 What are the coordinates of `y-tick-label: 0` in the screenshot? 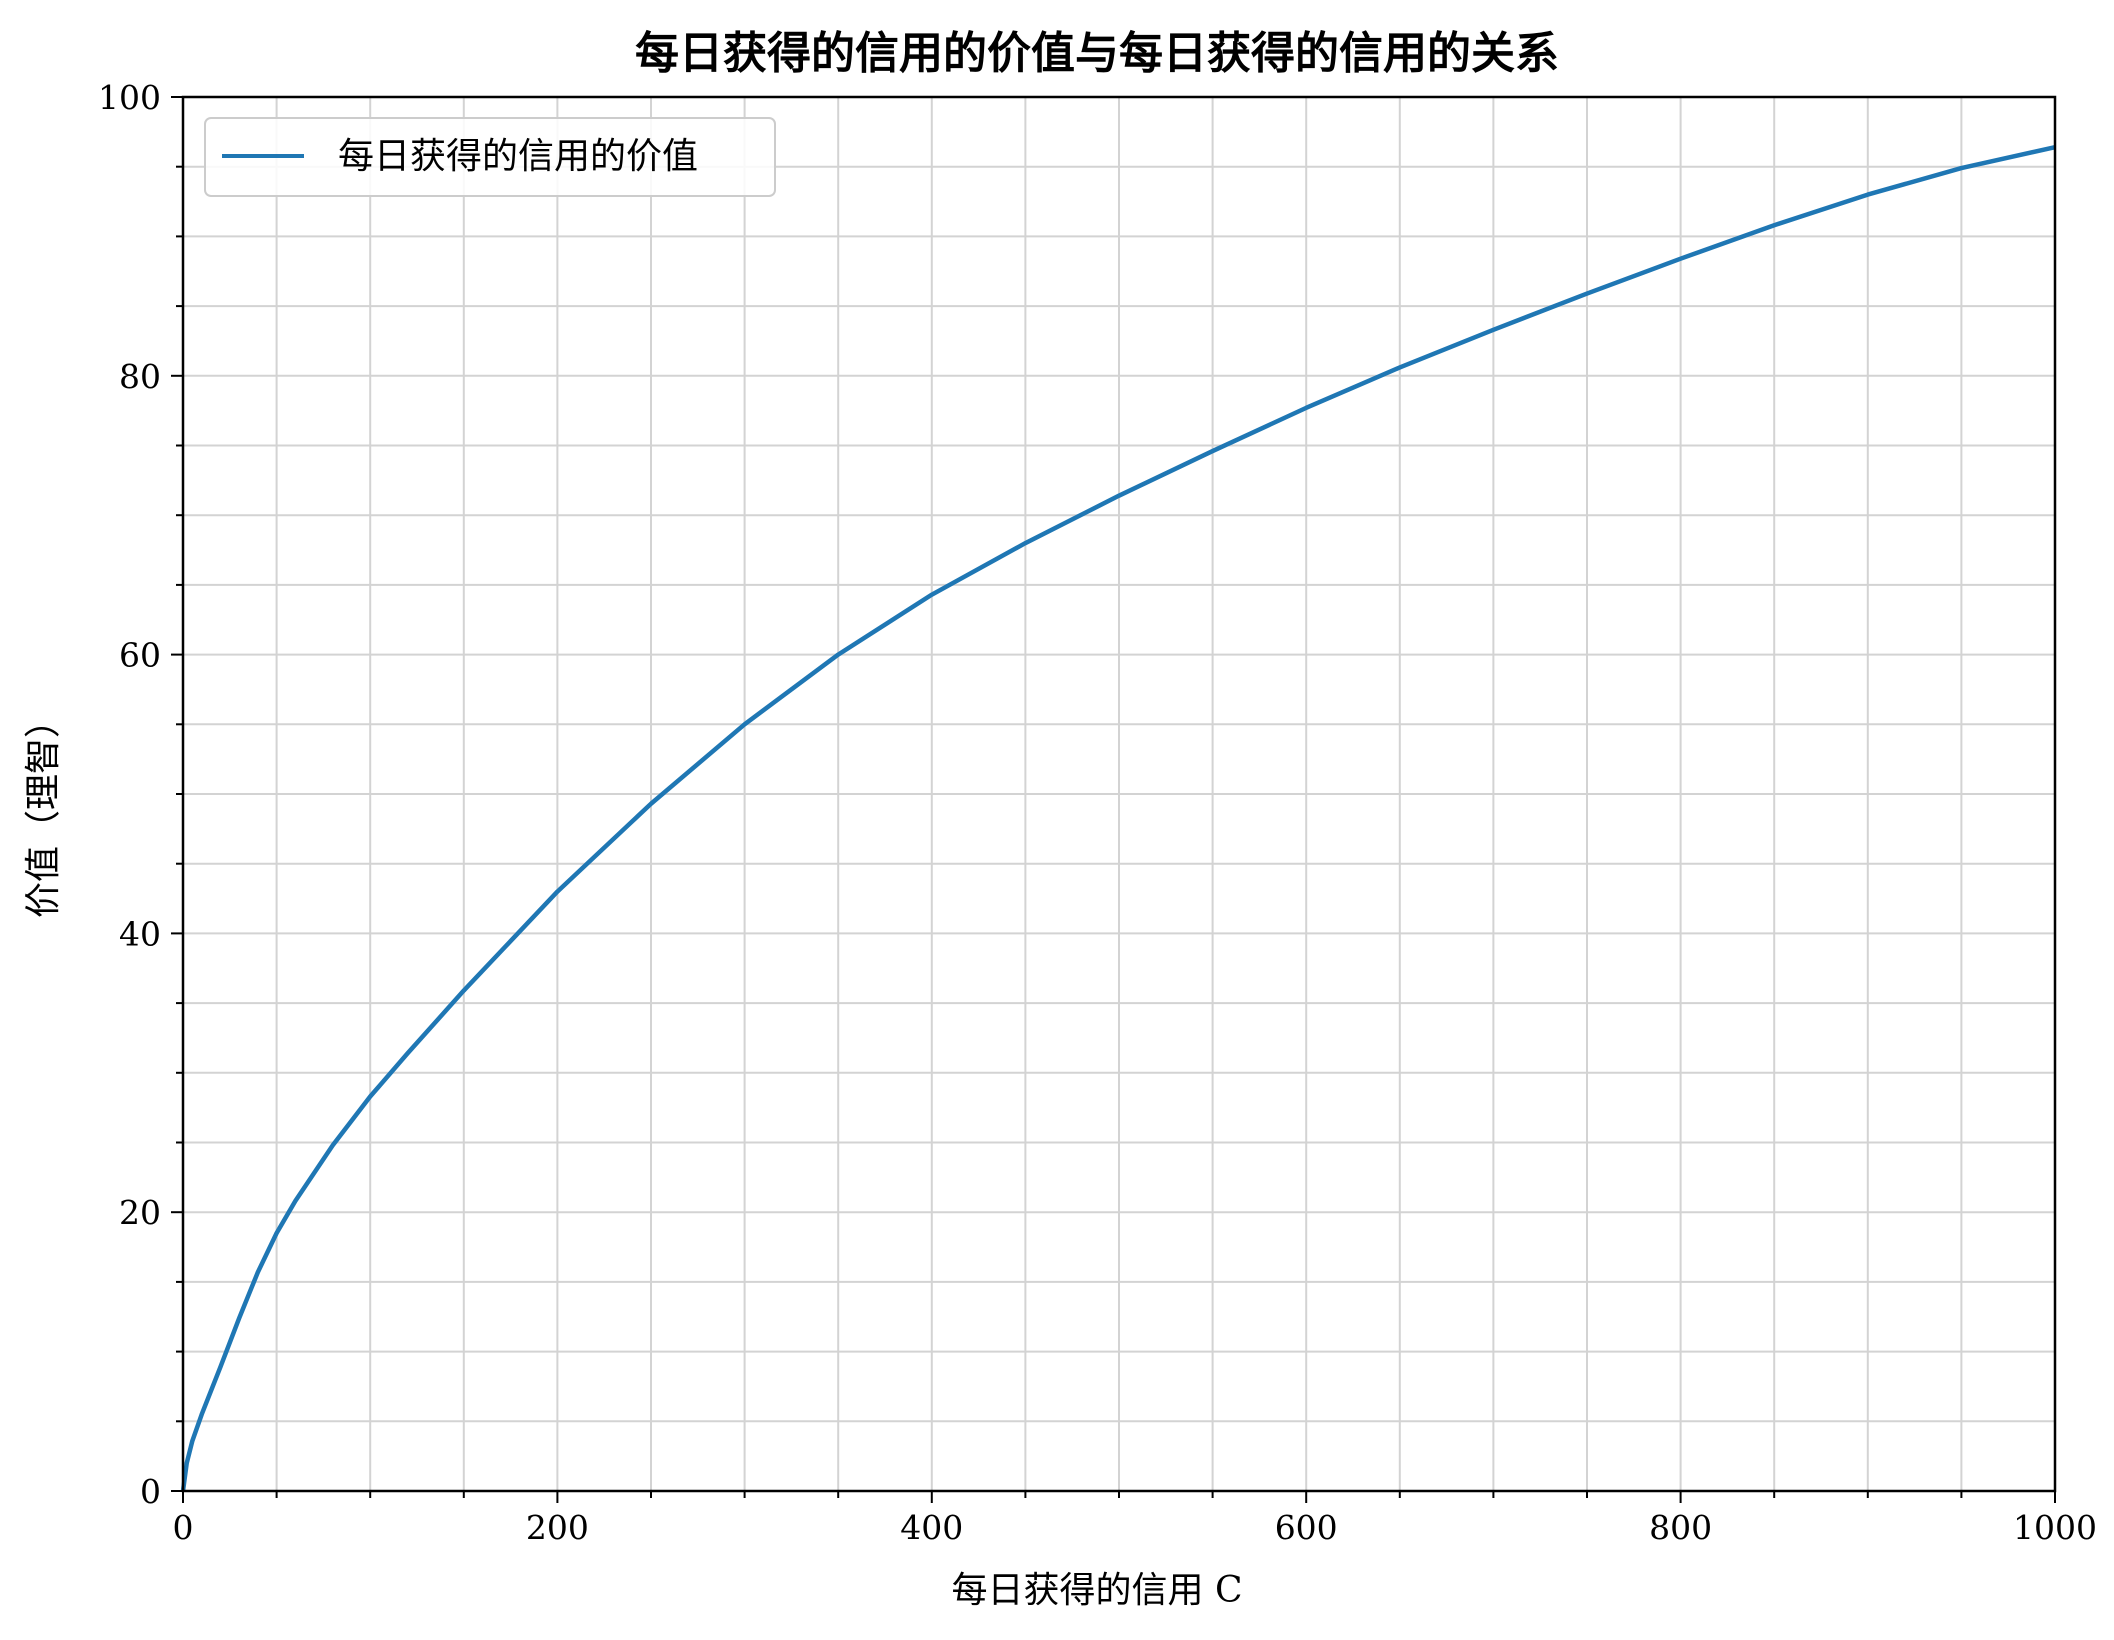 It's located at (150, 1491).